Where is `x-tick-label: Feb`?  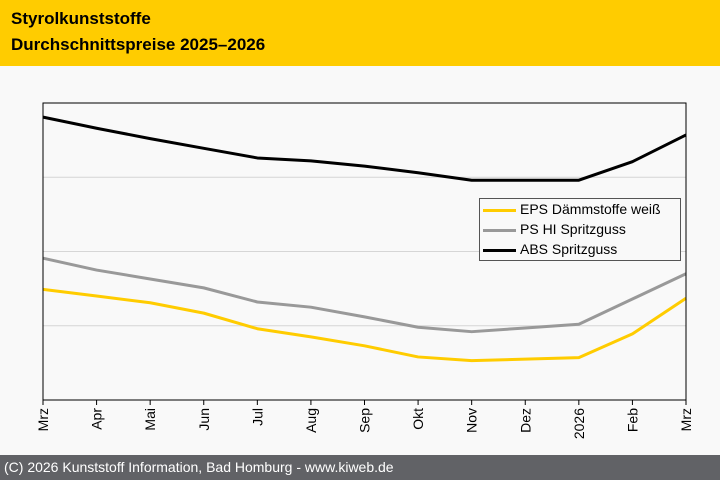 x-tick-label: Feb is located at coordinates (632, 420).